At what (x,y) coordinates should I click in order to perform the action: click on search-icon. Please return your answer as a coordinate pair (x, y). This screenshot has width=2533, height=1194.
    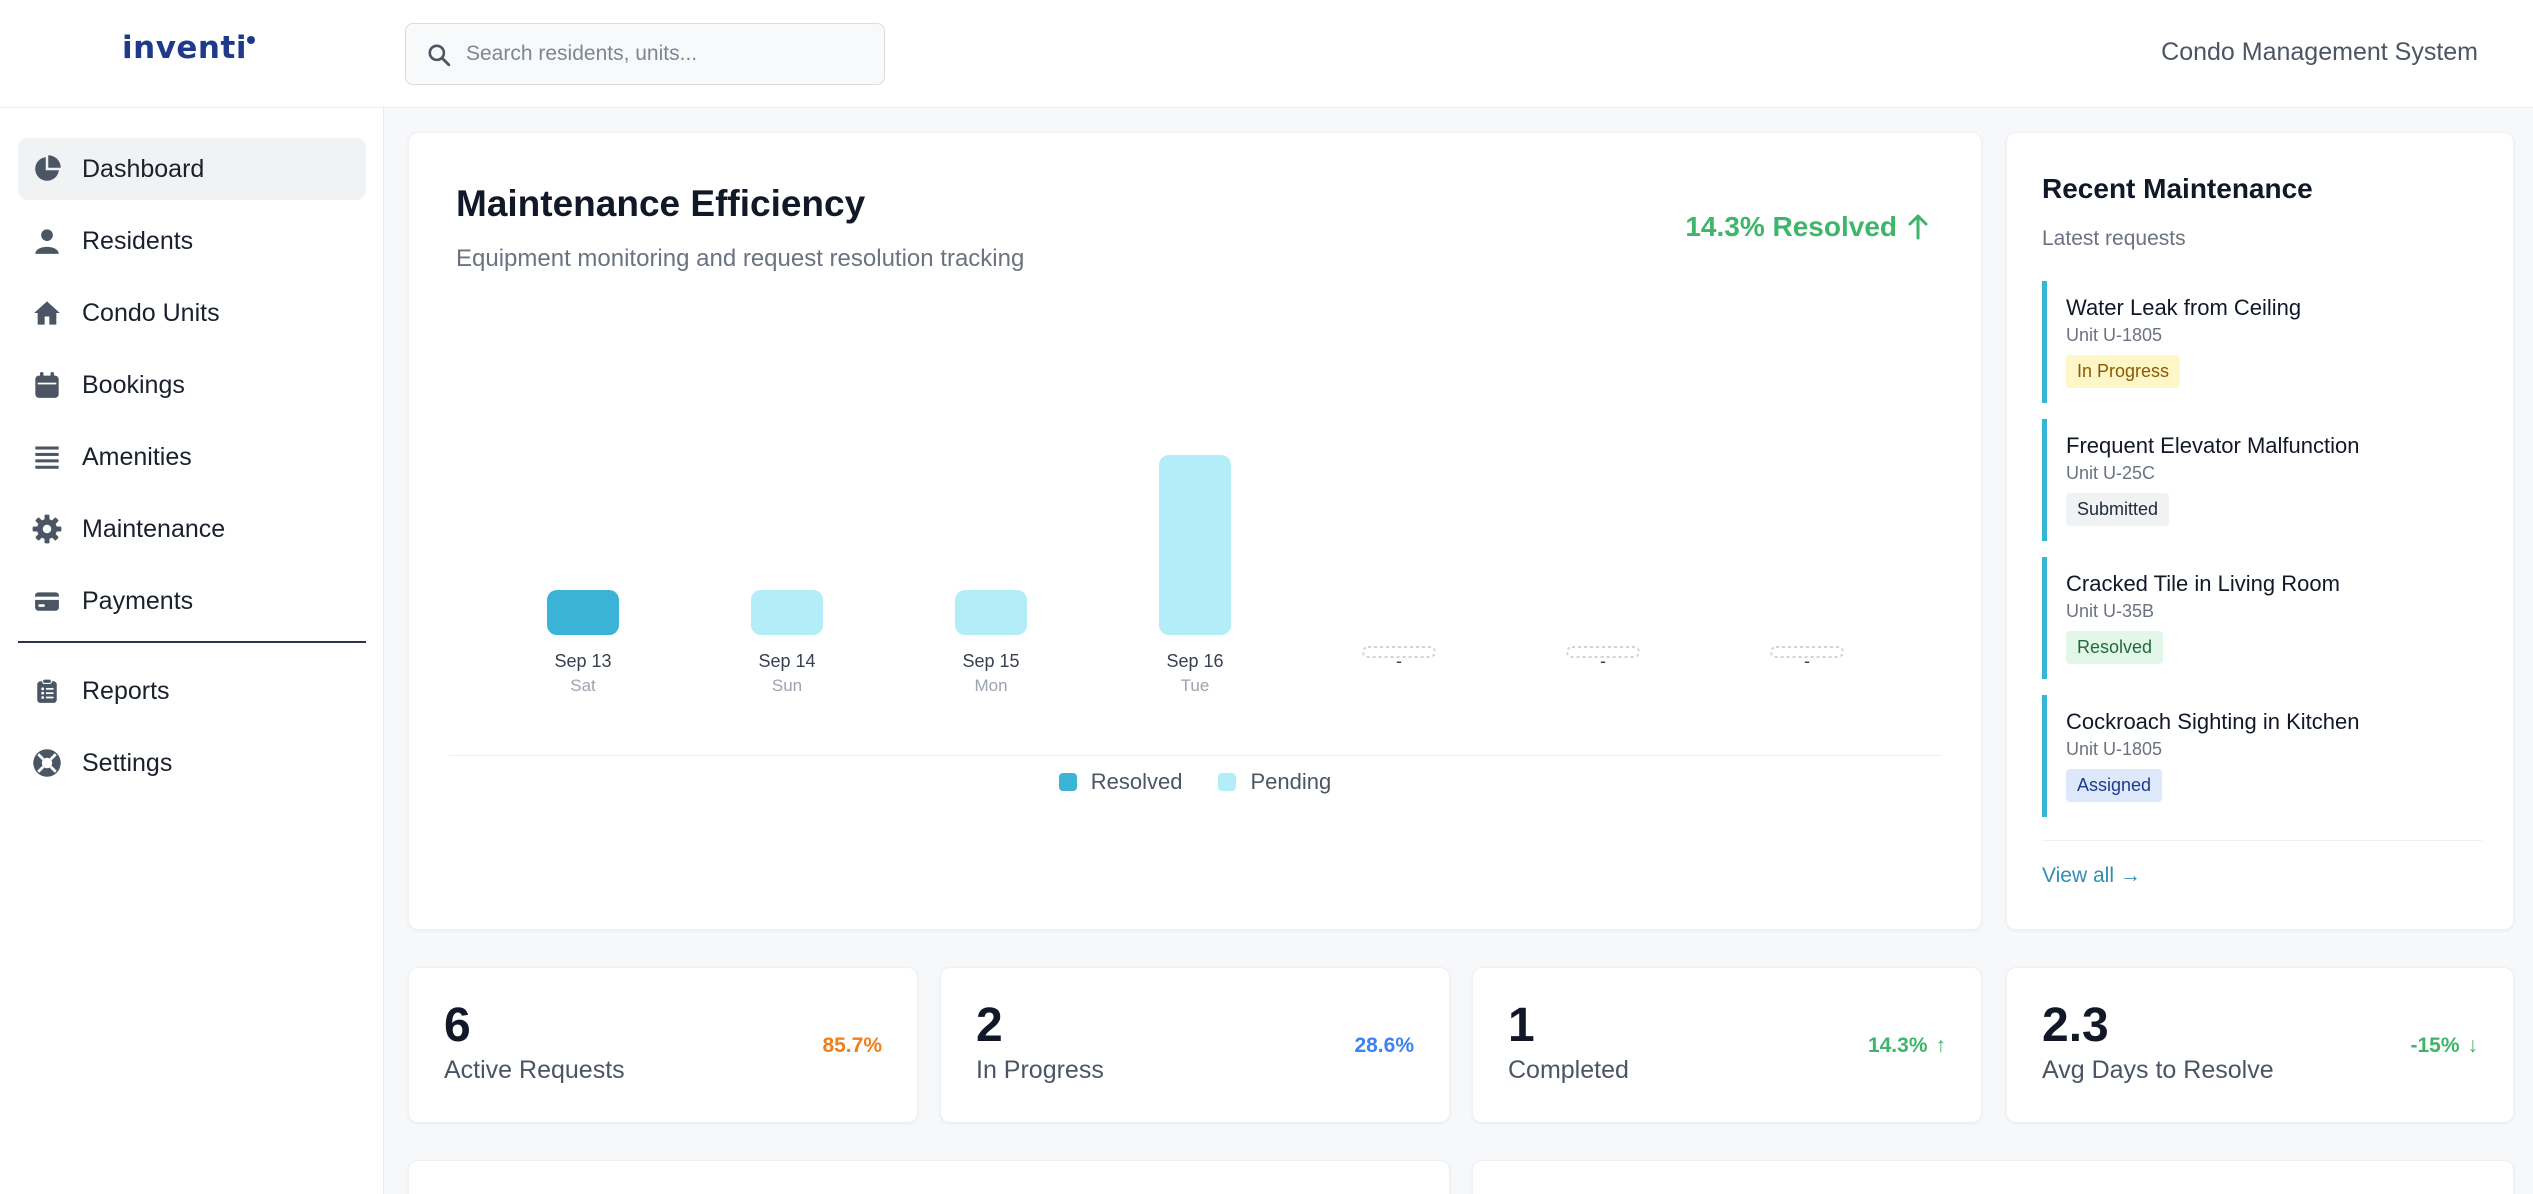
    Looking at the image, I should click on (439, 55).